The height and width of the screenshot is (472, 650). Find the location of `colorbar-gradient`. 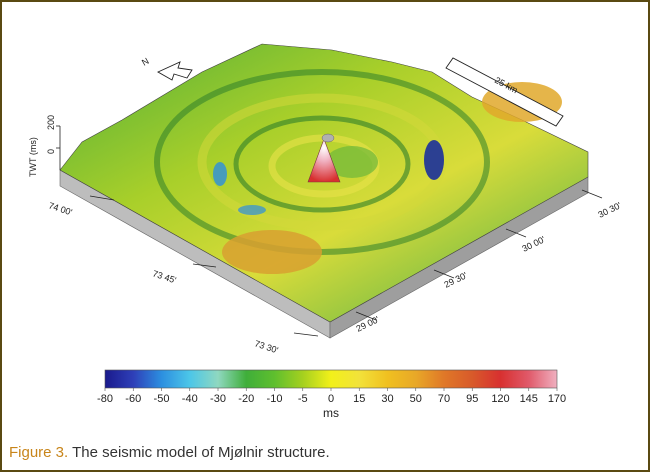

colorbar-gradient is located at coordinates (331, 379).